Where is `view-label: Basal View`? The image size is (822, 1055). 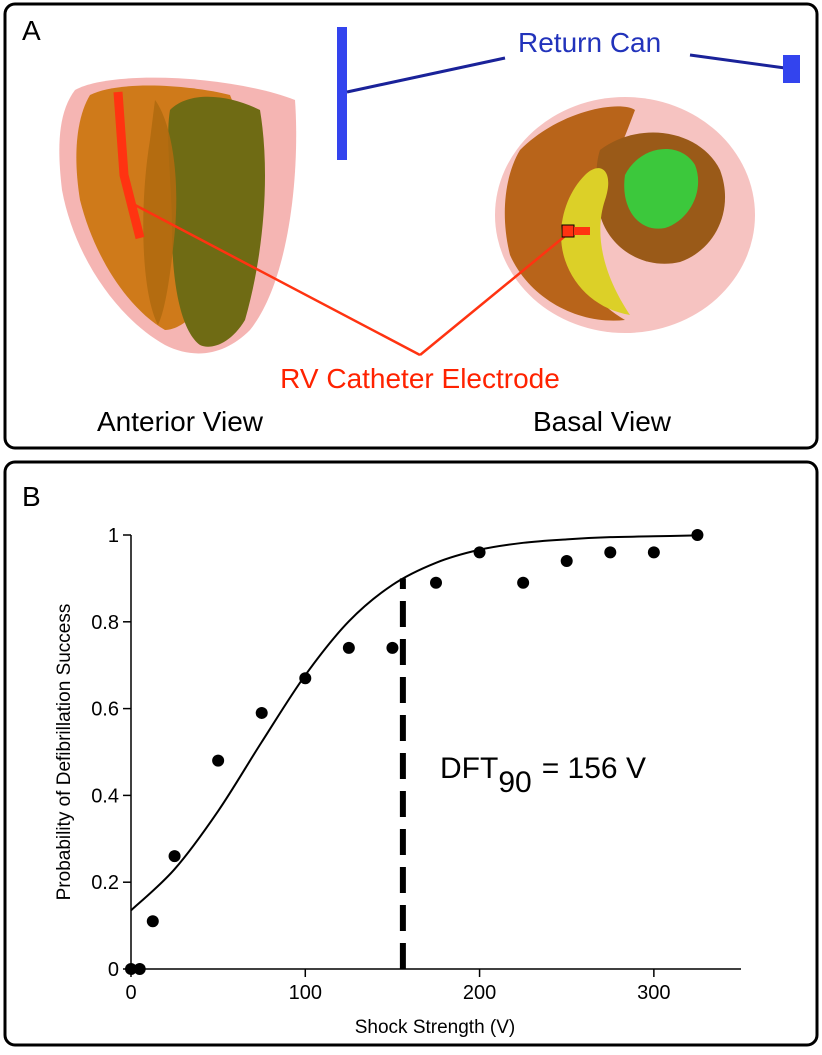
view-label: Basal View is located at coordinates (602, 421).